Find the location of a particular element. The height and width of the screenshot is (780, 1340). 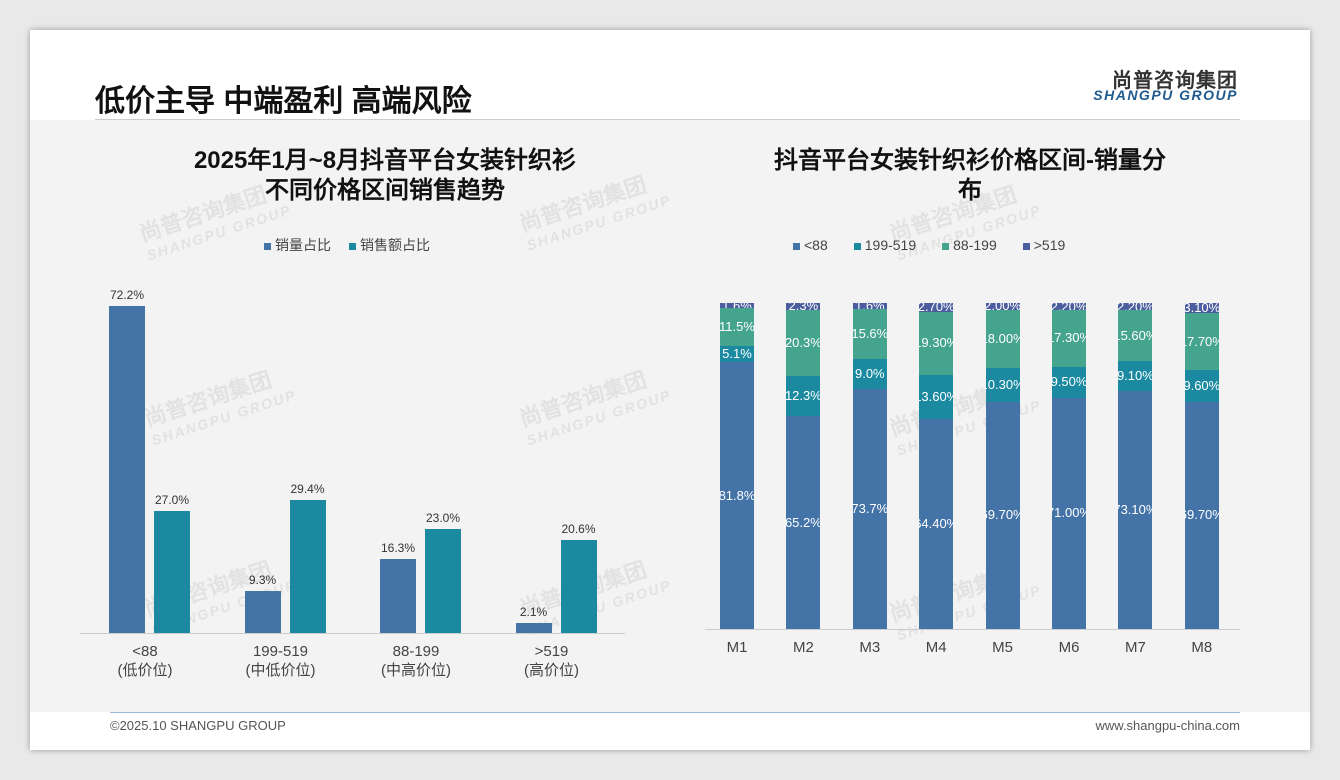

data-label: 20.3% is located at coordinates (803, 343).